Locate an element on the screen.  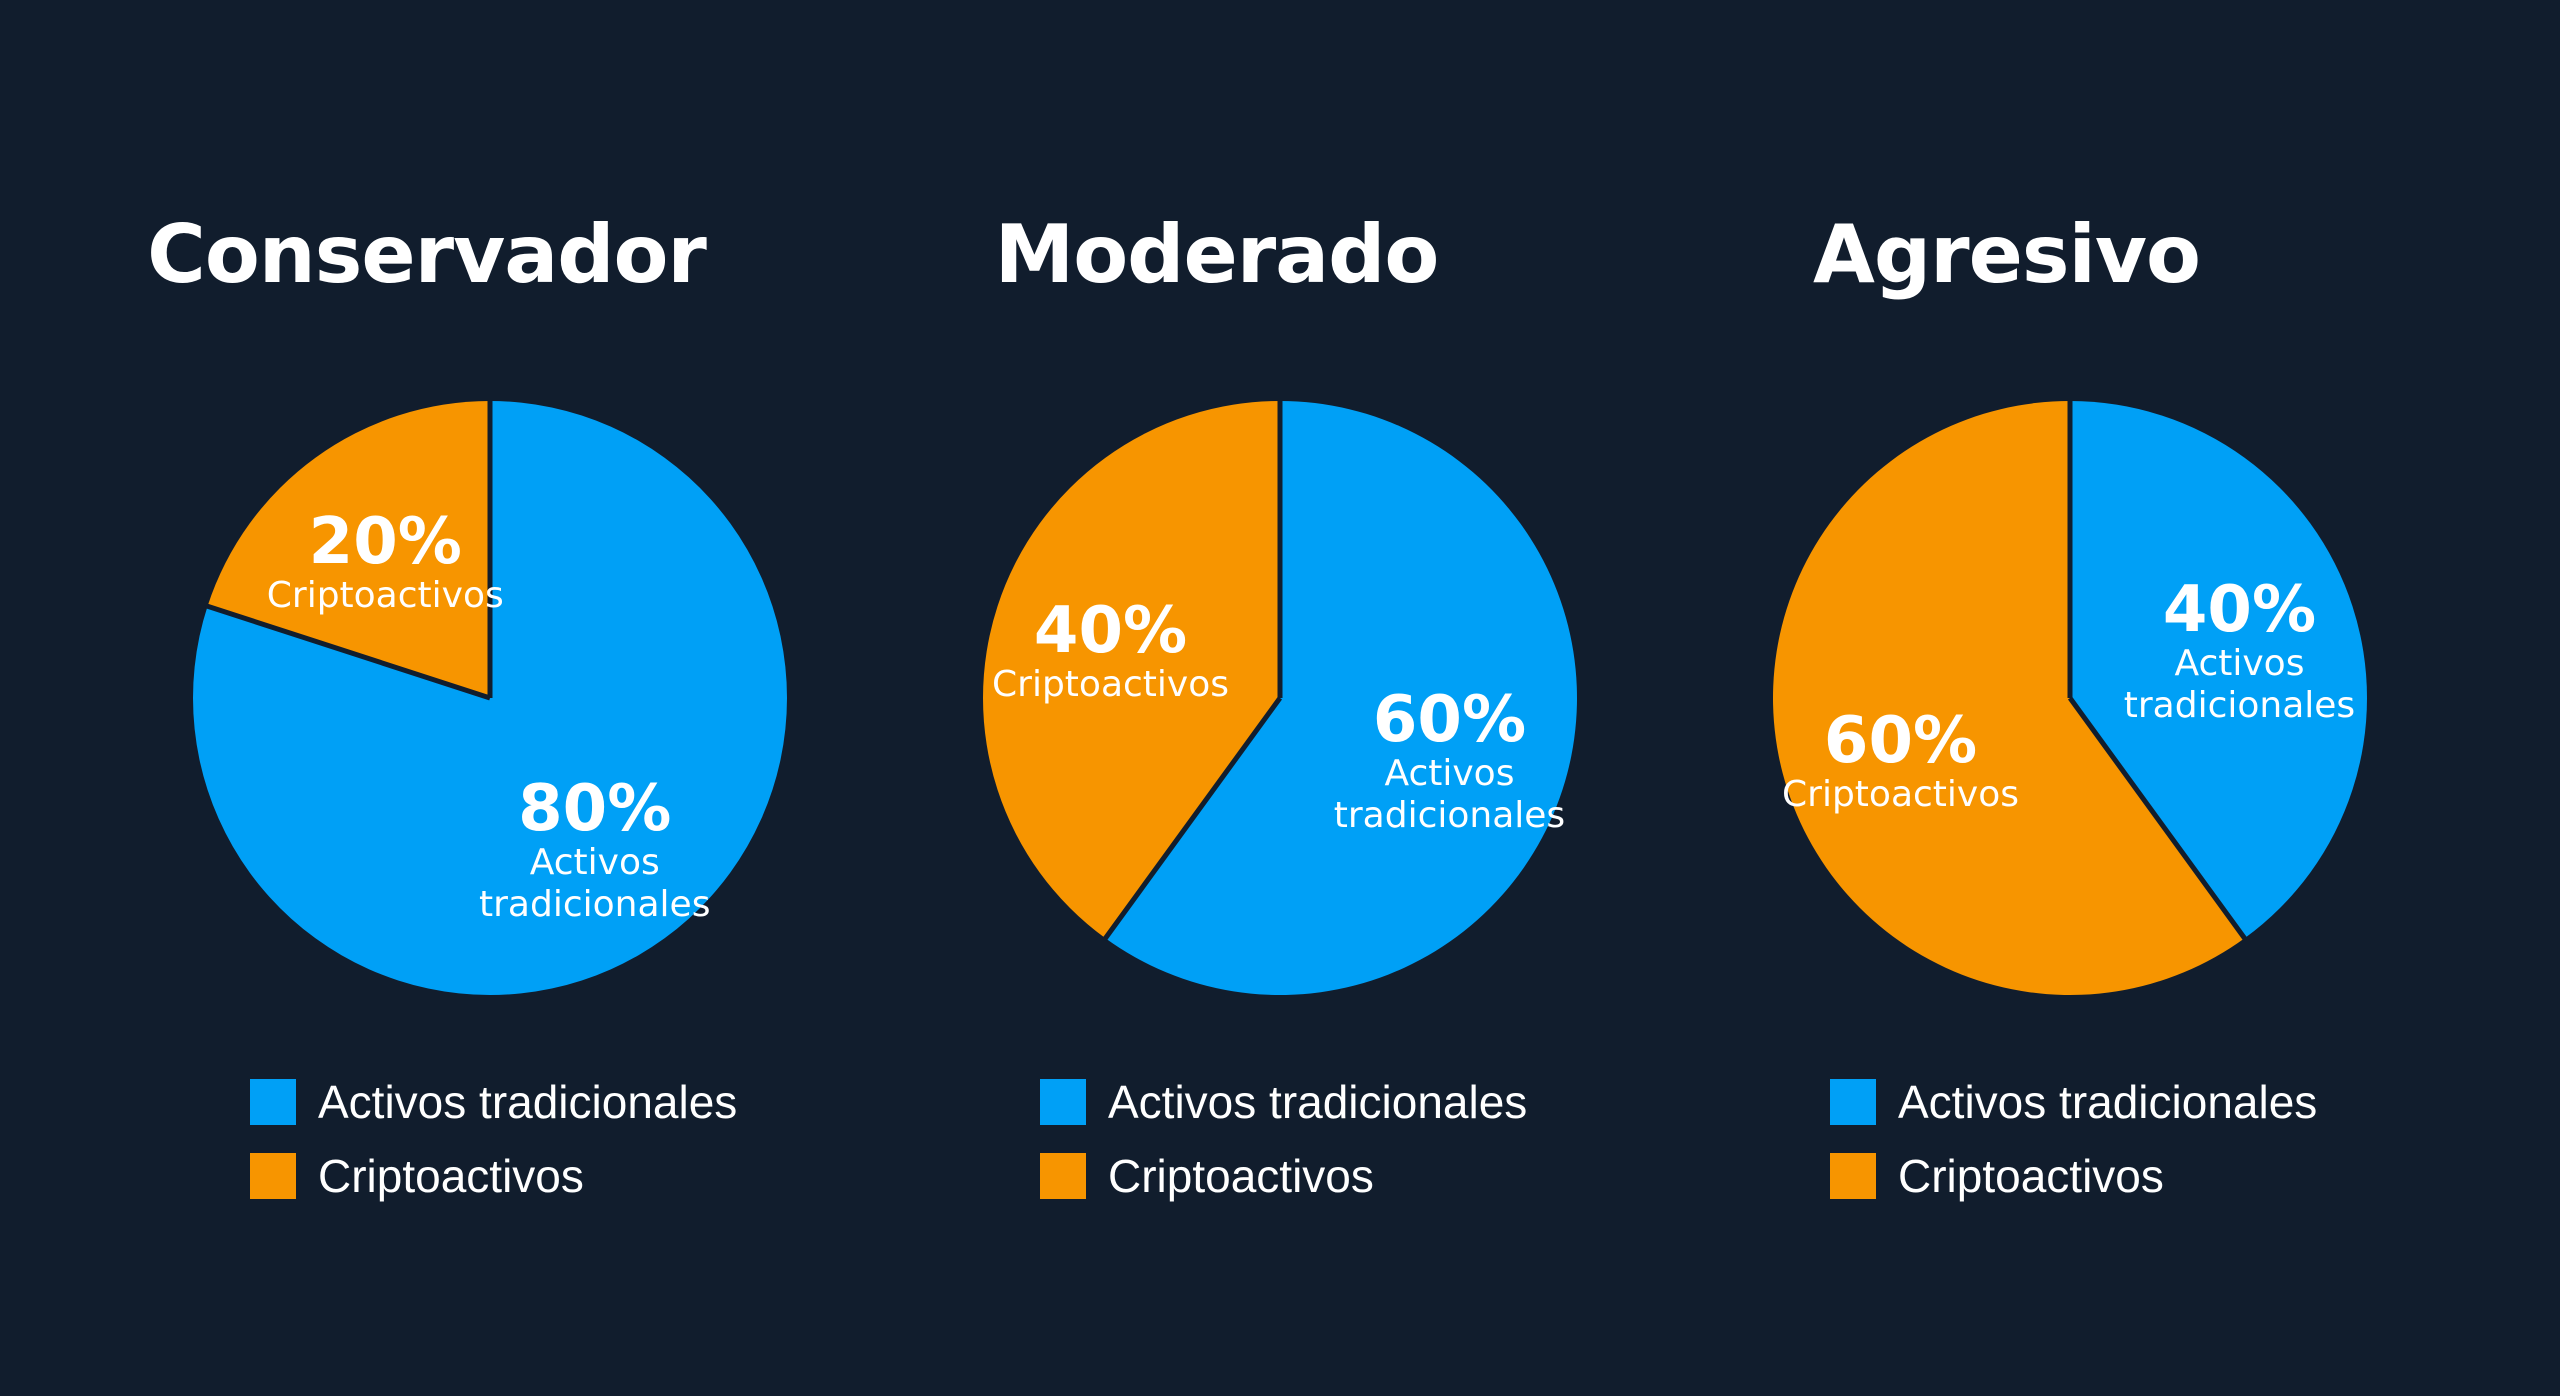
chart-title: Moderado is located at coordinates (1217, 254).